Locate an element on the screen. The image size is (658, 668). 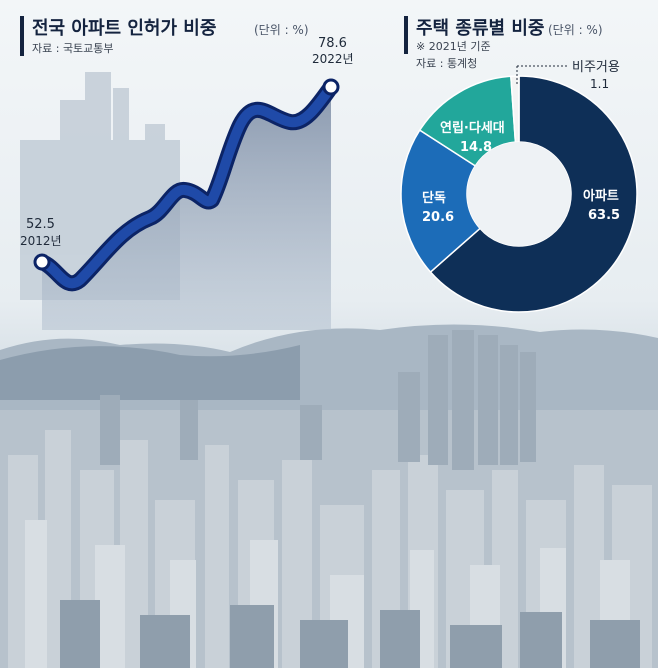
donut-chart is located at coordinates (519, 194).